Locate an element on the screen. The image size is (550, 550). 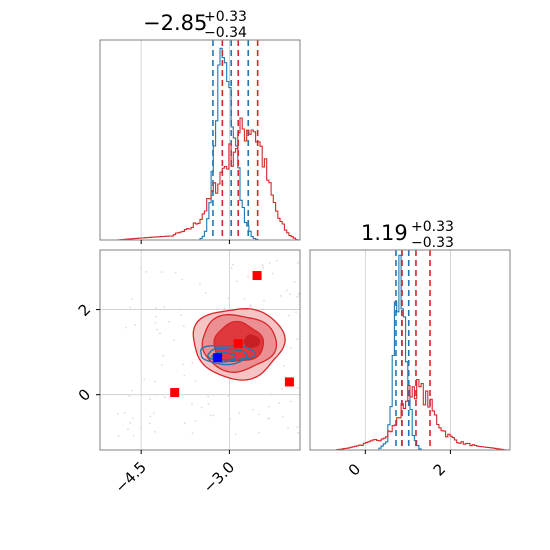
hist-y-tick-label: 2 is located at coordinates (439, 469).